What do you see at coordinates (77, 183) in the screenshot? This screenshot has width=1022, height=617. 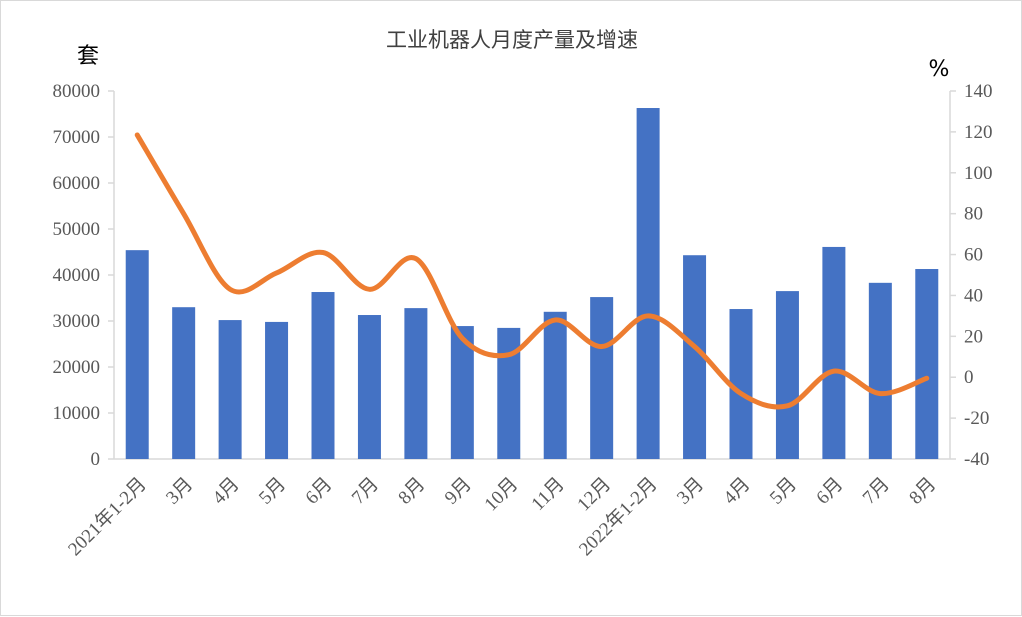 I see `left-tick-label: 60000` at bounding box center [77, 183].